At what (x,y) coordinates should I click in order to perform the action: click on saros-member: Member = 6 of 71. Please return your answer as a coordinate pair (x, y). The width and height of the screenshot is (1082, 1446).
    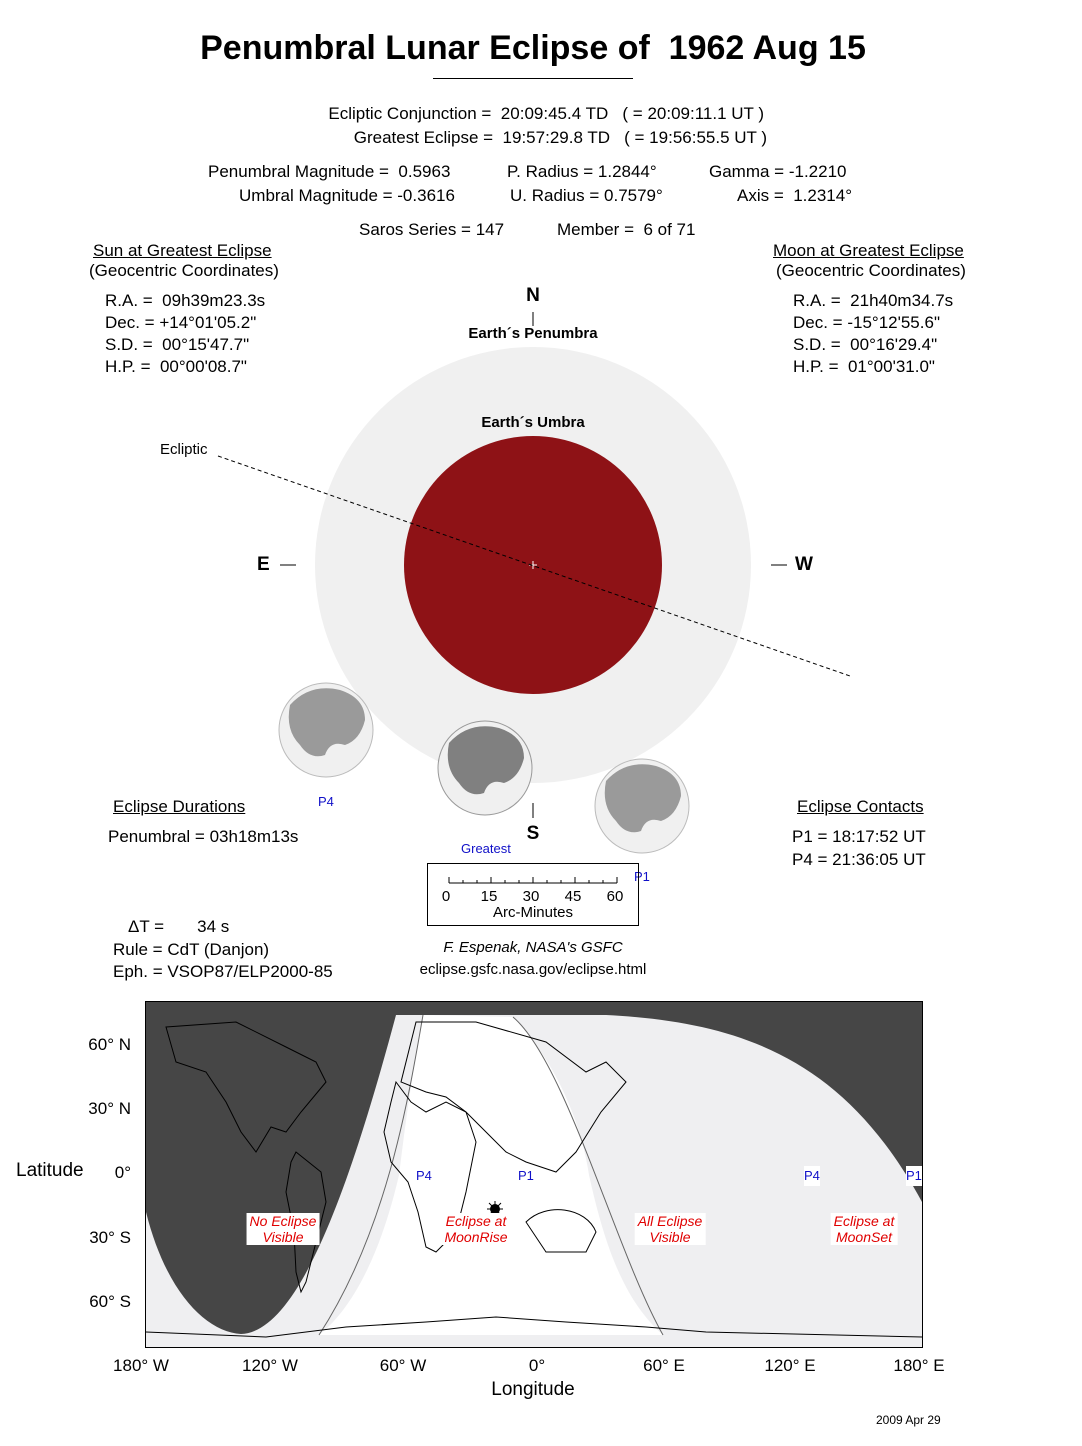
    Looking at the image, I should click on (626, 229).